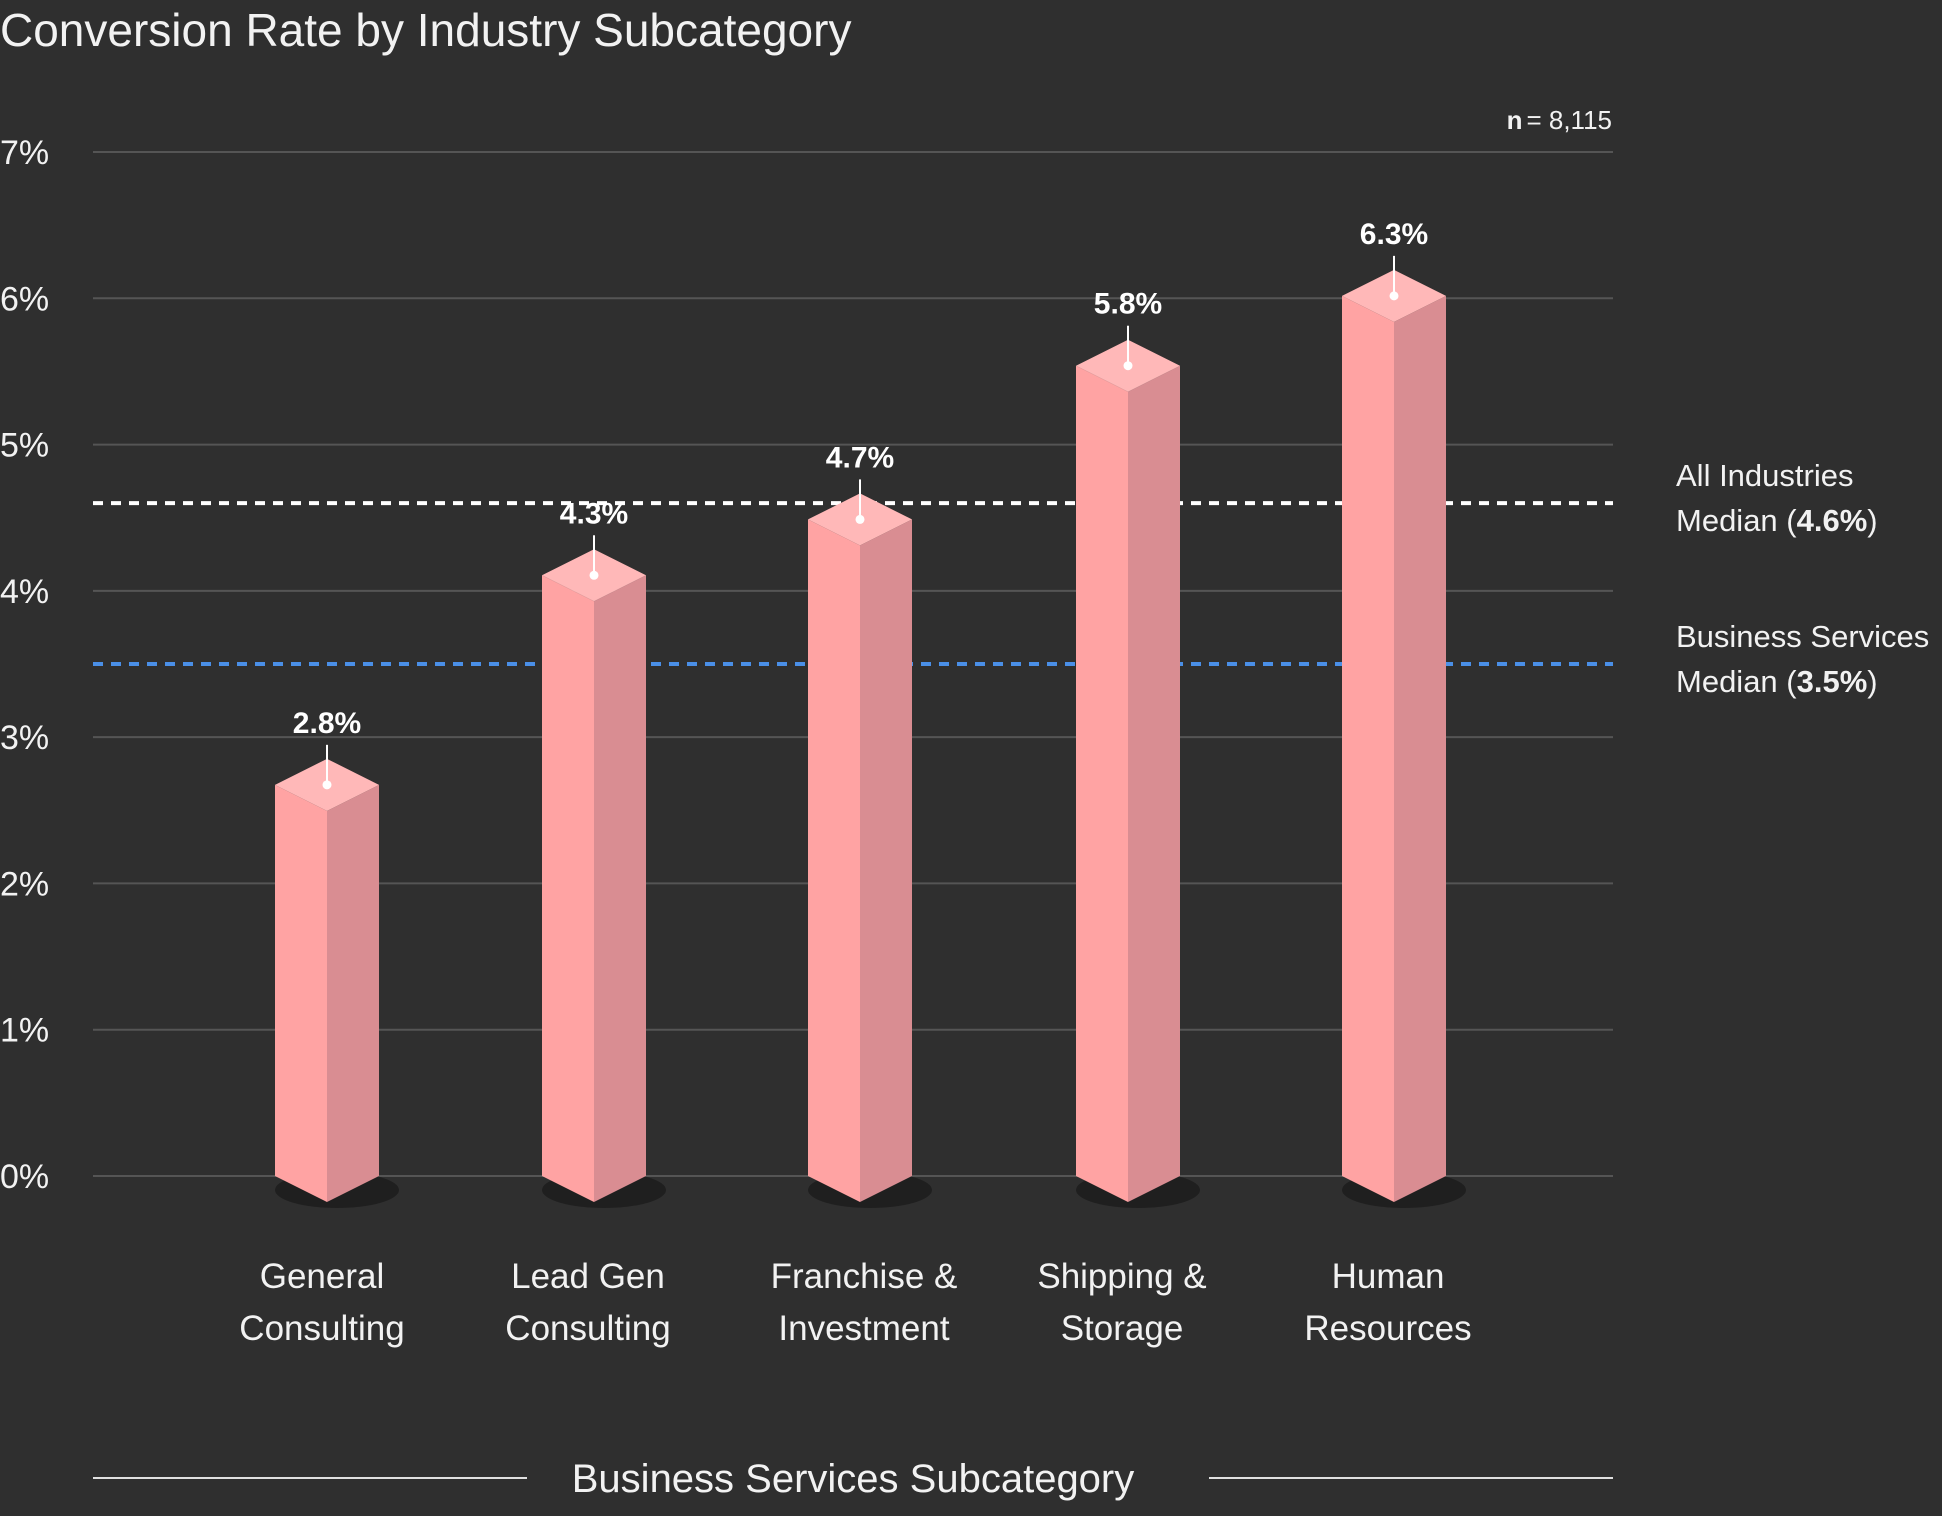 The height and width of the screenshot is (1516, 1942). Describe the element at coordinates (594, 513) in the screenshot. I see `data-label: 4.3%` at that location.